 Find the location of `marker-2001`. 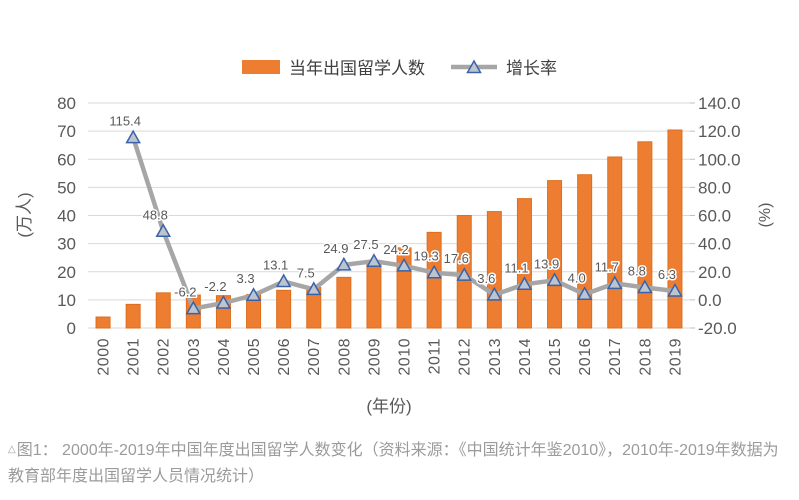

marker-2001 is located at coordinates (133, 136).